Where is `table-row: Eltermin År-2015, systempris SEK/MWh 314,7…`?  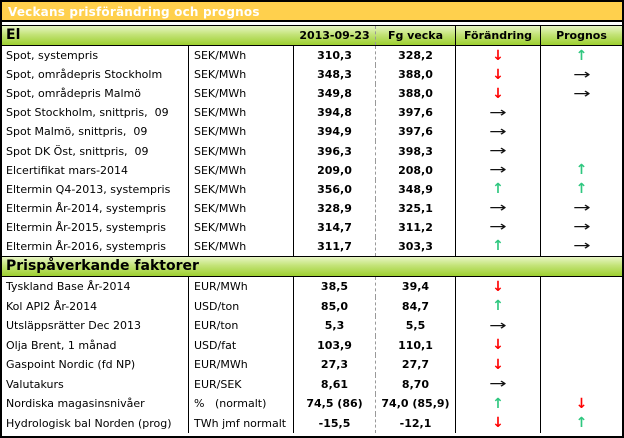
table-row: Eltermin År-2015, systempris SEK/MWh 314,7… is located at coordinates (312, 227).